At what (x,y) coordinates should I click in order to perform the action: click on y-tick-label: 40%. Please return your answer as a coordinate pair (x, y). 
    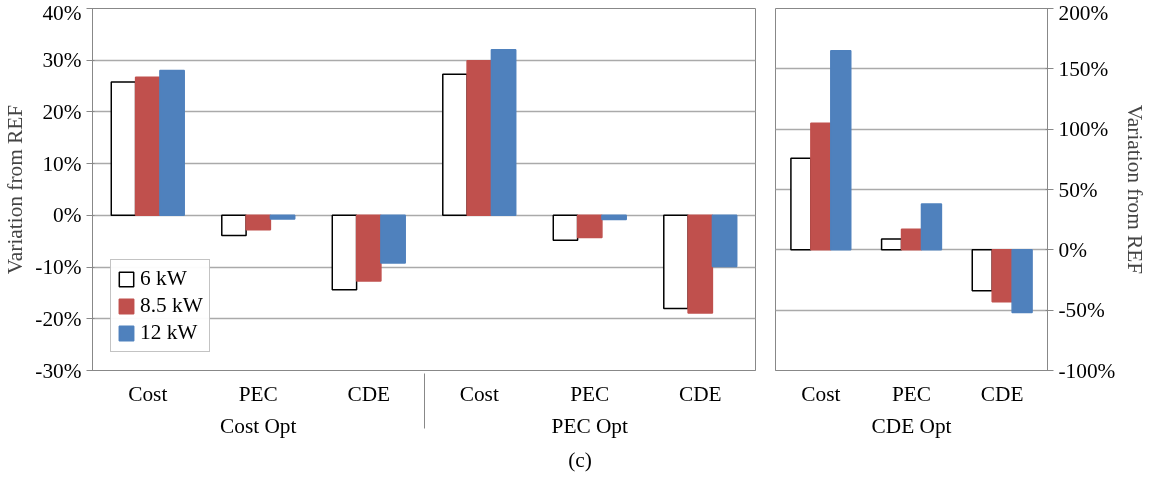
    Looking at the image, I should click on (62, 12).